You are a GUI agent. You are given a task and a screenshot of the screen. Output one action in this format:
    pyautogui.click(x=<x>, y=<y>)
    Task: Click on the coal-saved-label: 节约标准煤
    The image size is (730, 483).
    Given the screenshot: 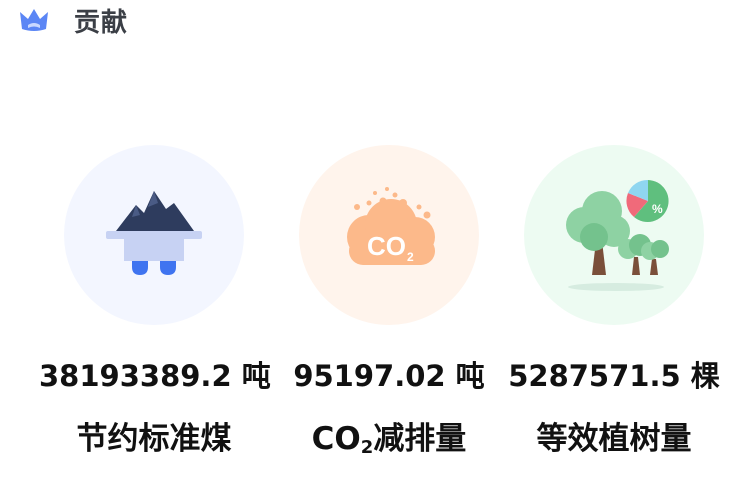 What is the action you would take?
    pyautogui.click(x=154, y=439)
    